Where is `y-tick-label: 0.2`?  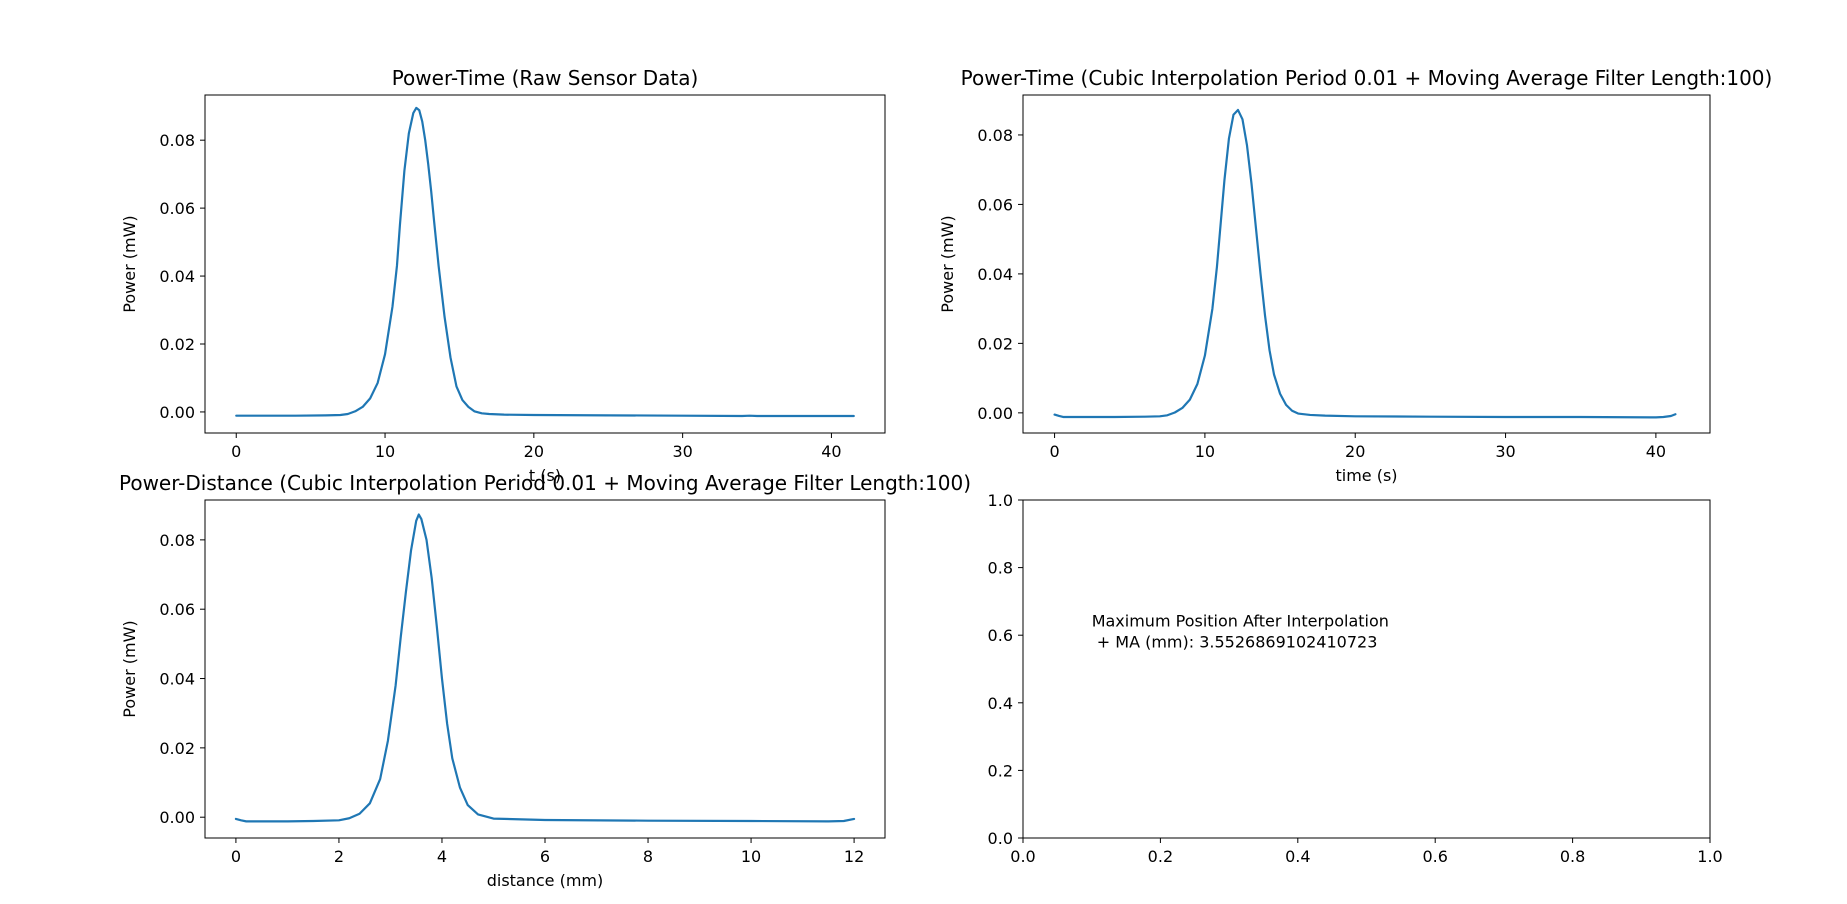 y-tick-label: 0.2 is located at coordinates (1000, 770).